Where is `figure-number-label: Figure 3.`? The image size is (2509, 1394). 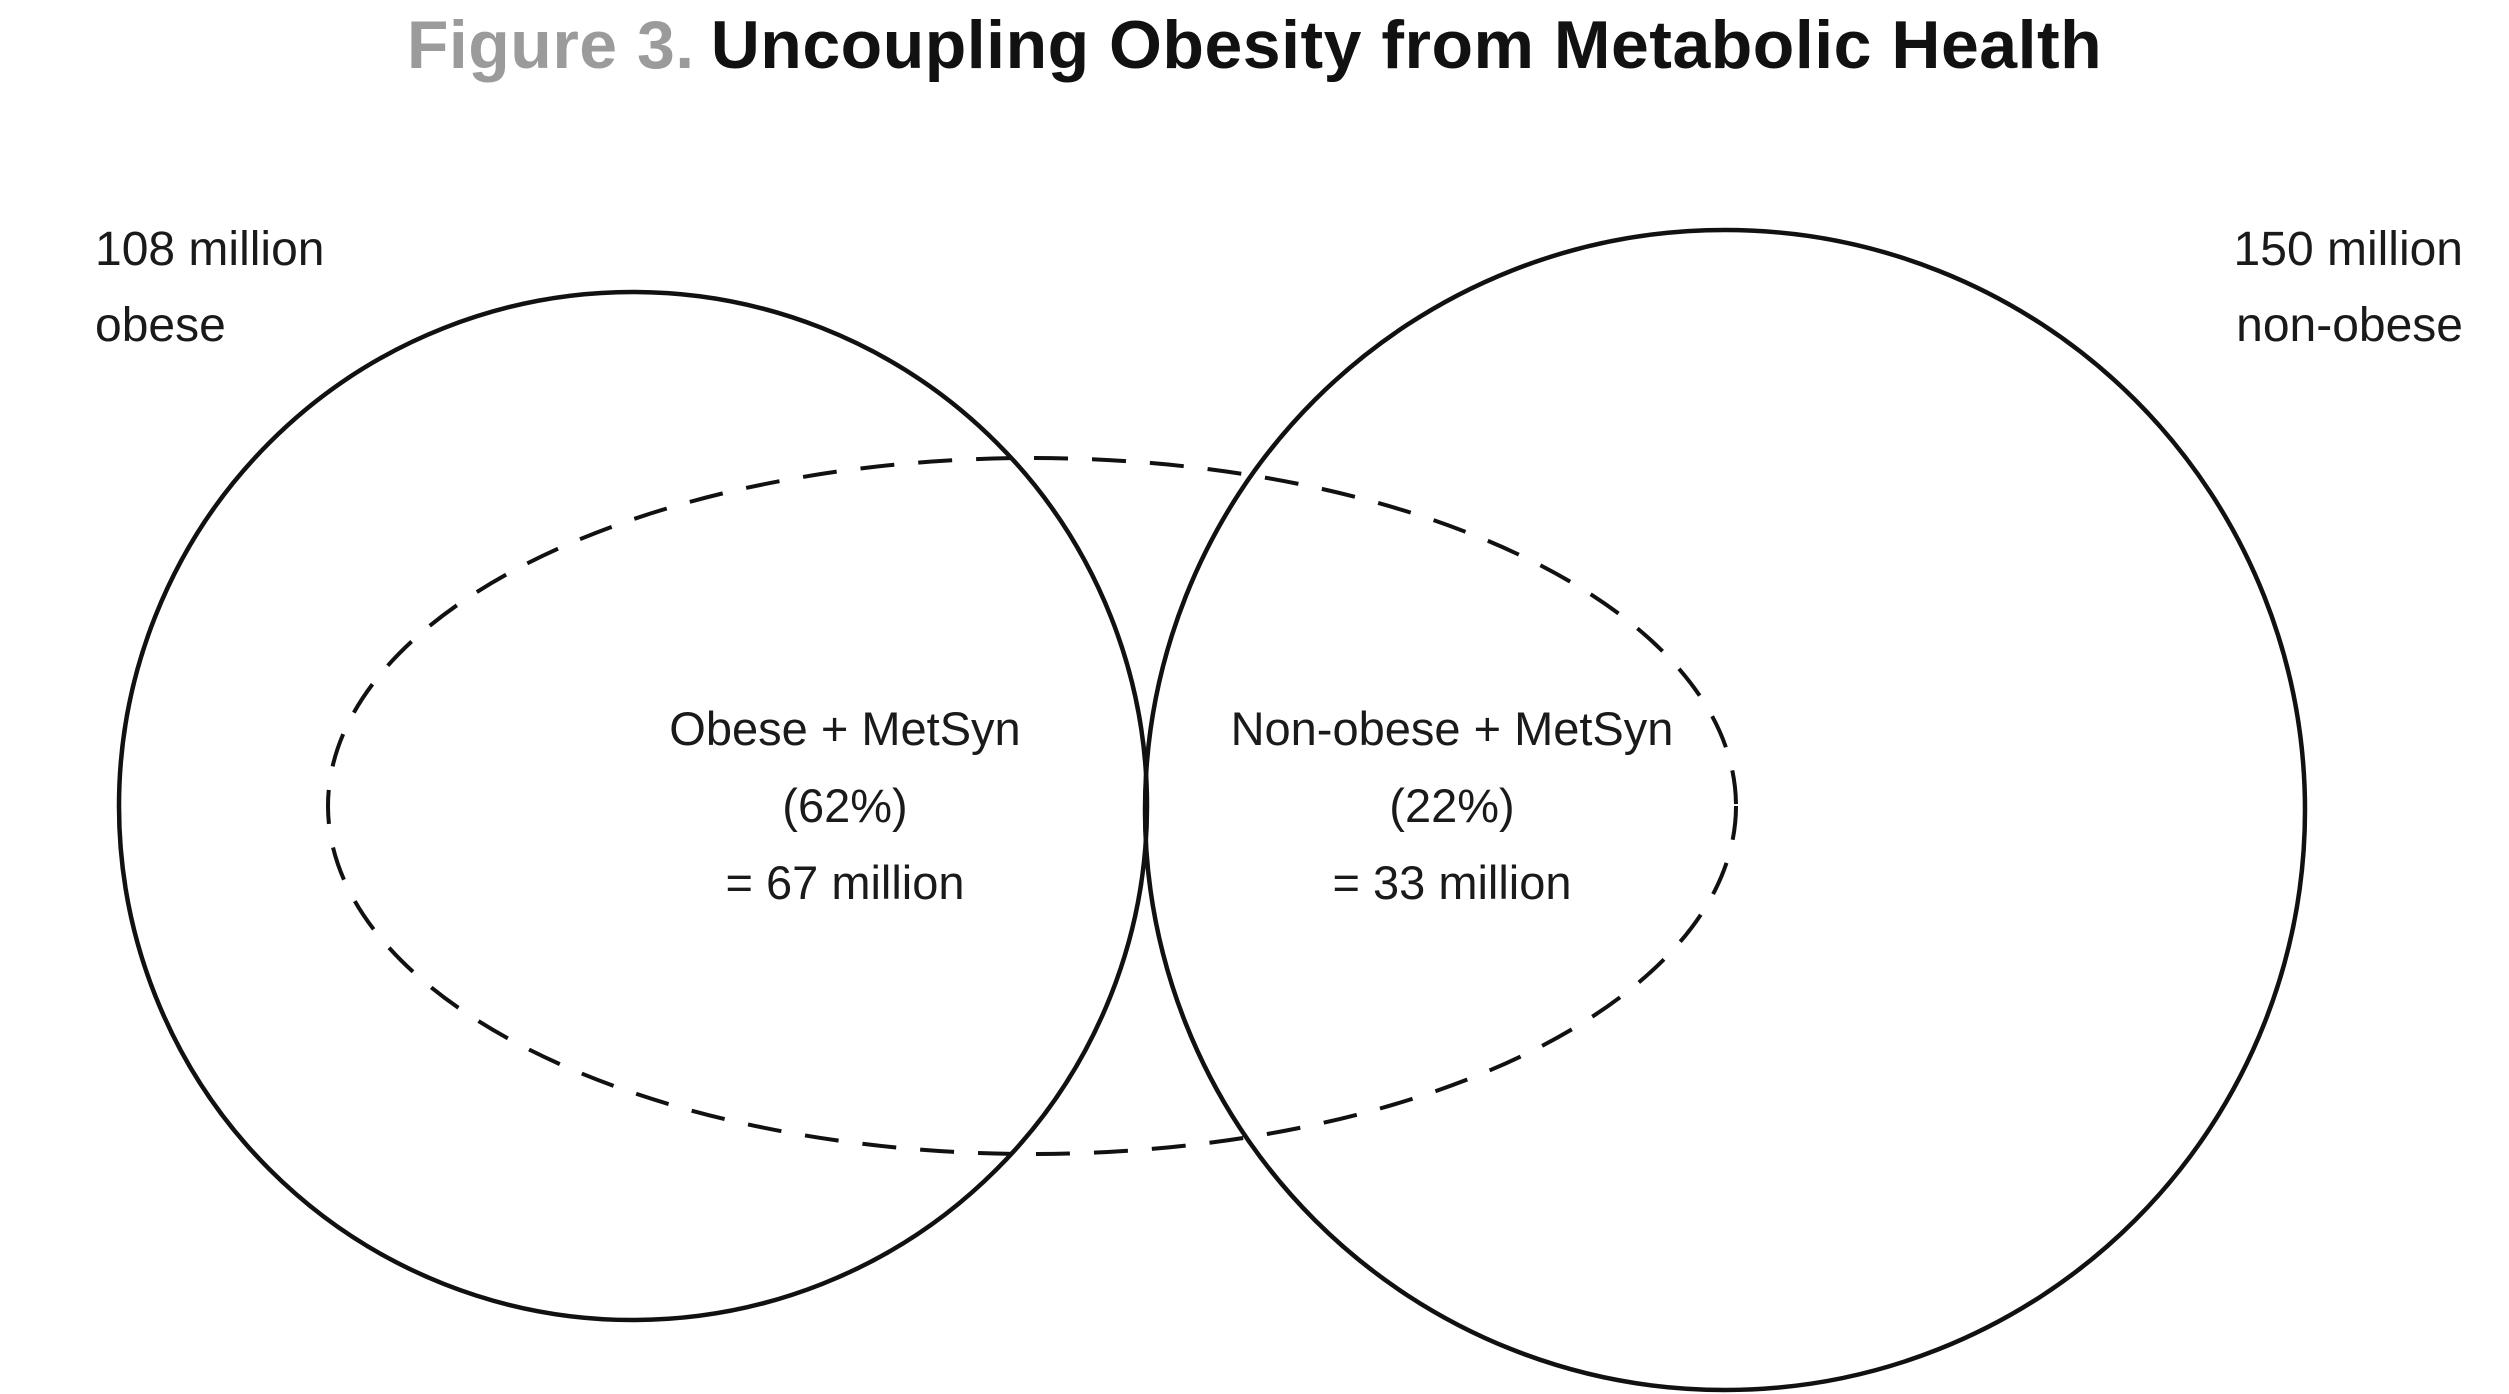 figure-number-label: Figure 3. is located at coordinates (550, 45).